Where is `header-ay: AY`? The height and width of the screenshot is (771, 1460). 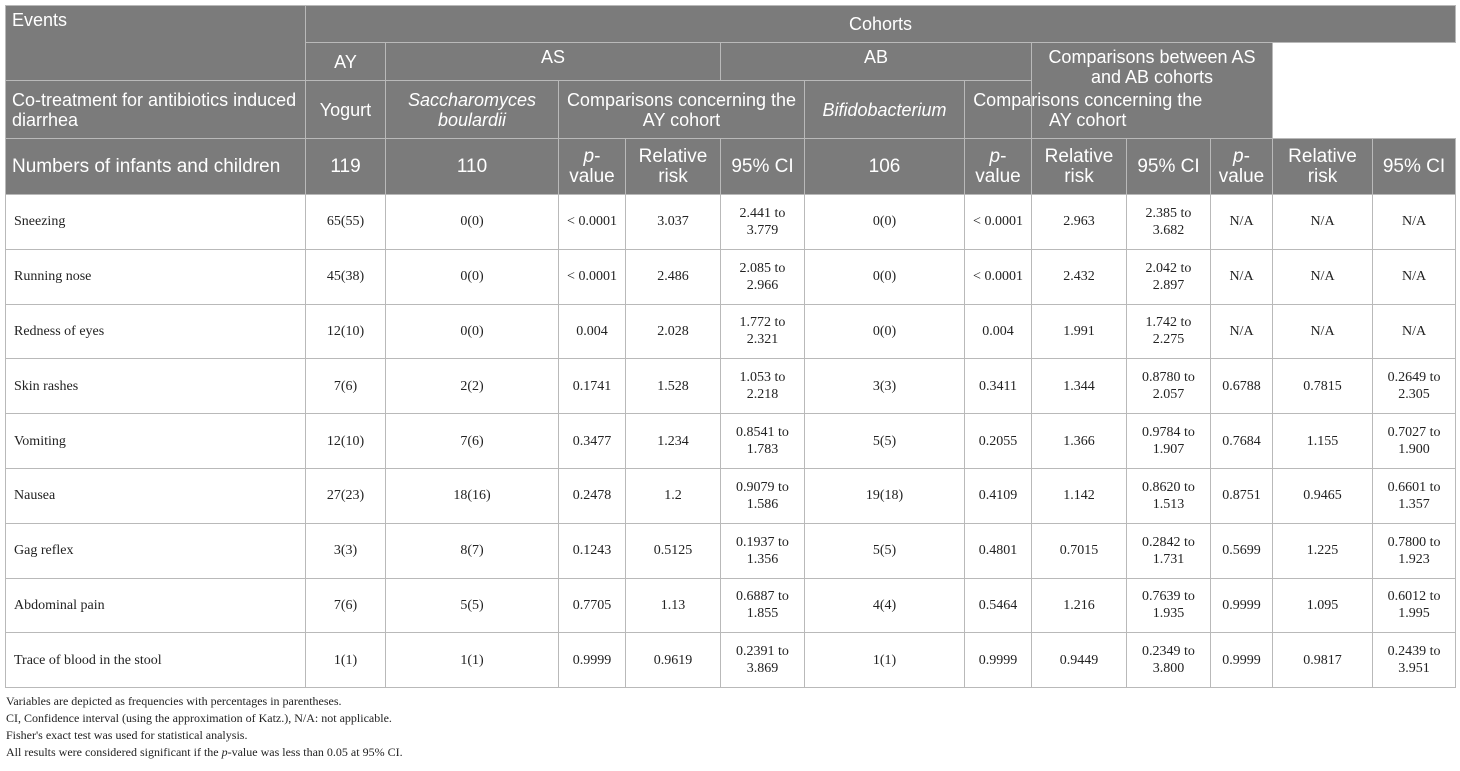 header-ay: AY is located at coordinates (345, 61).